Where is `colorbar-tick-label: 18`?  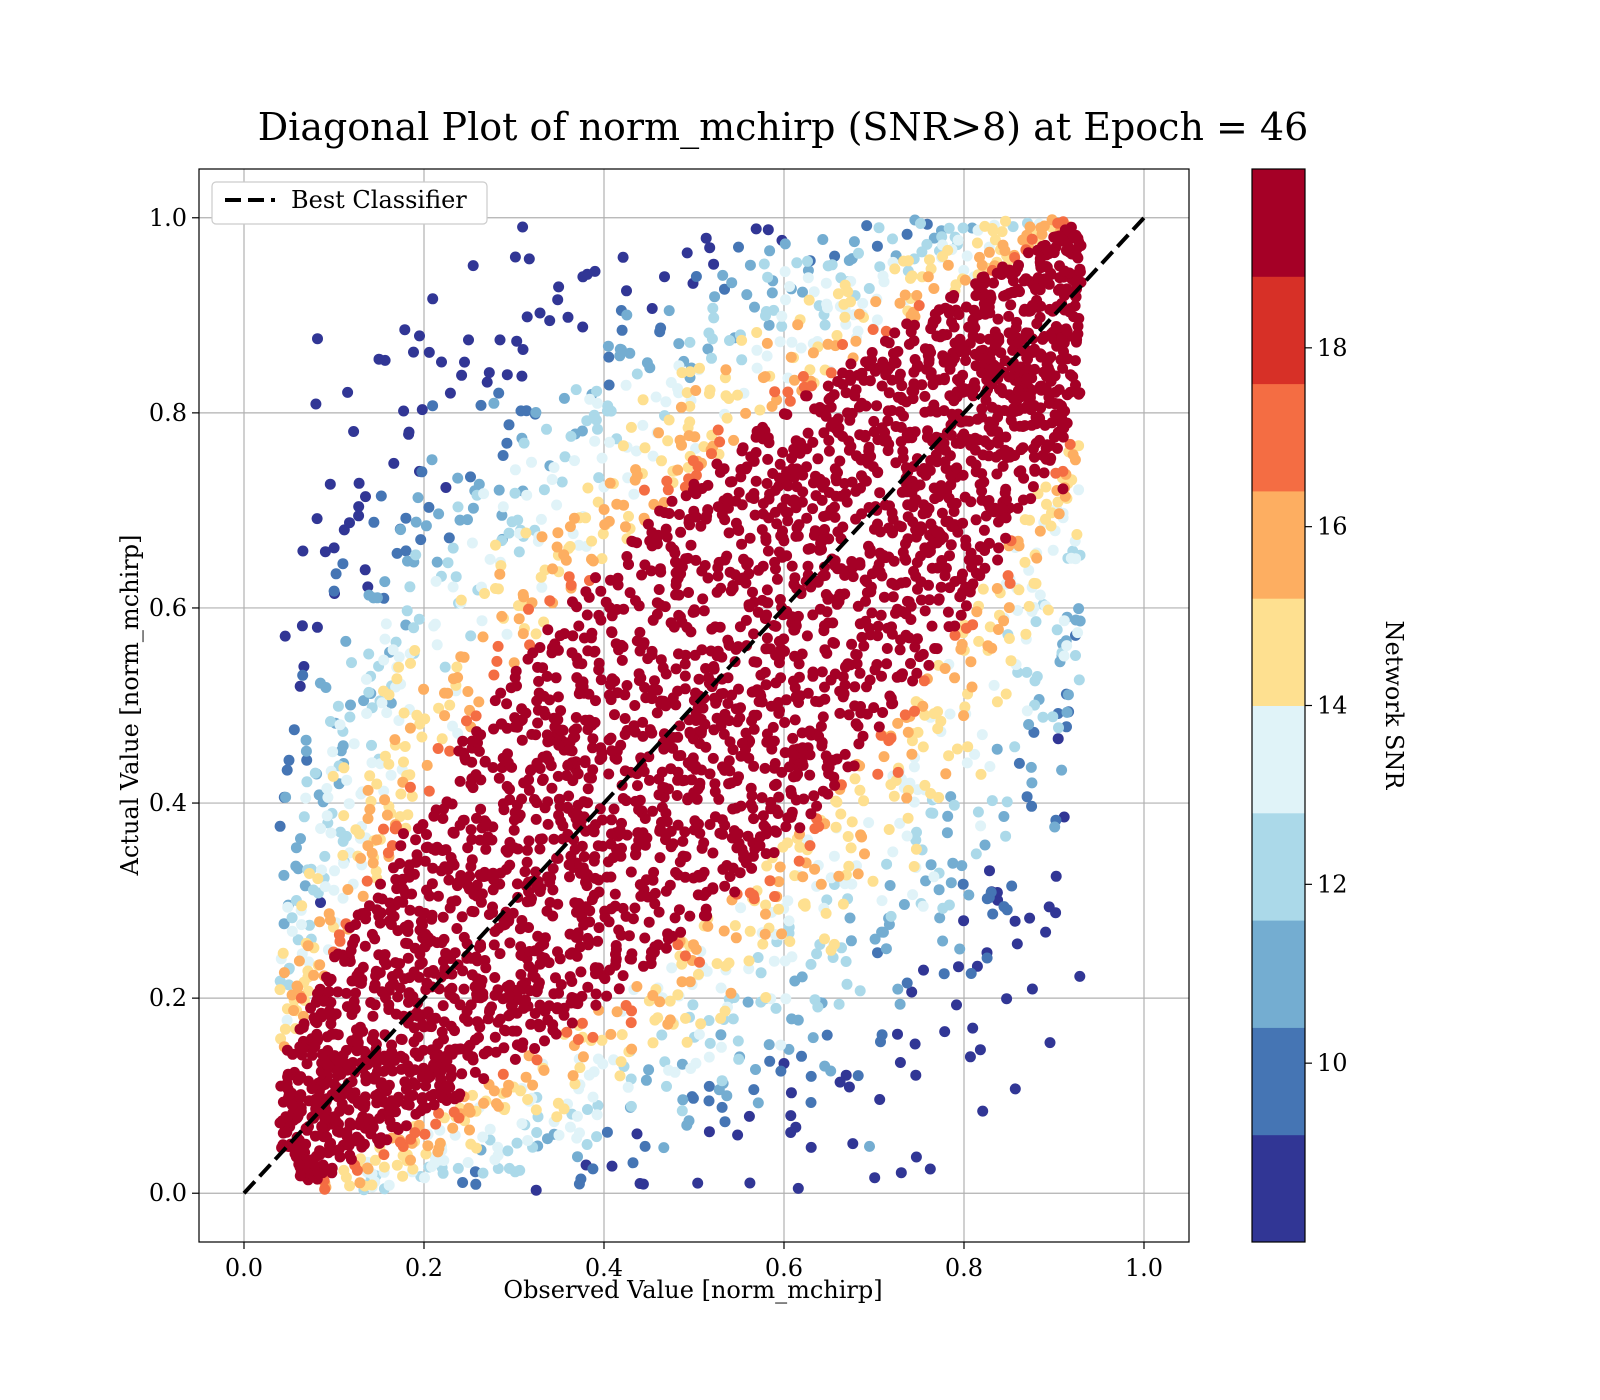
colorbar-tick-label: 18 is located at coordinates (1332, 348).